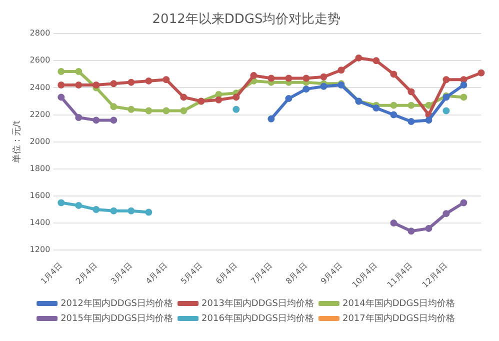 This screenshot has width=499, height=341. What do you see at coordinates (261, 273) in the screenshot?
I see `x-tick-label: 7月4日` at bounding box center [261, 273].